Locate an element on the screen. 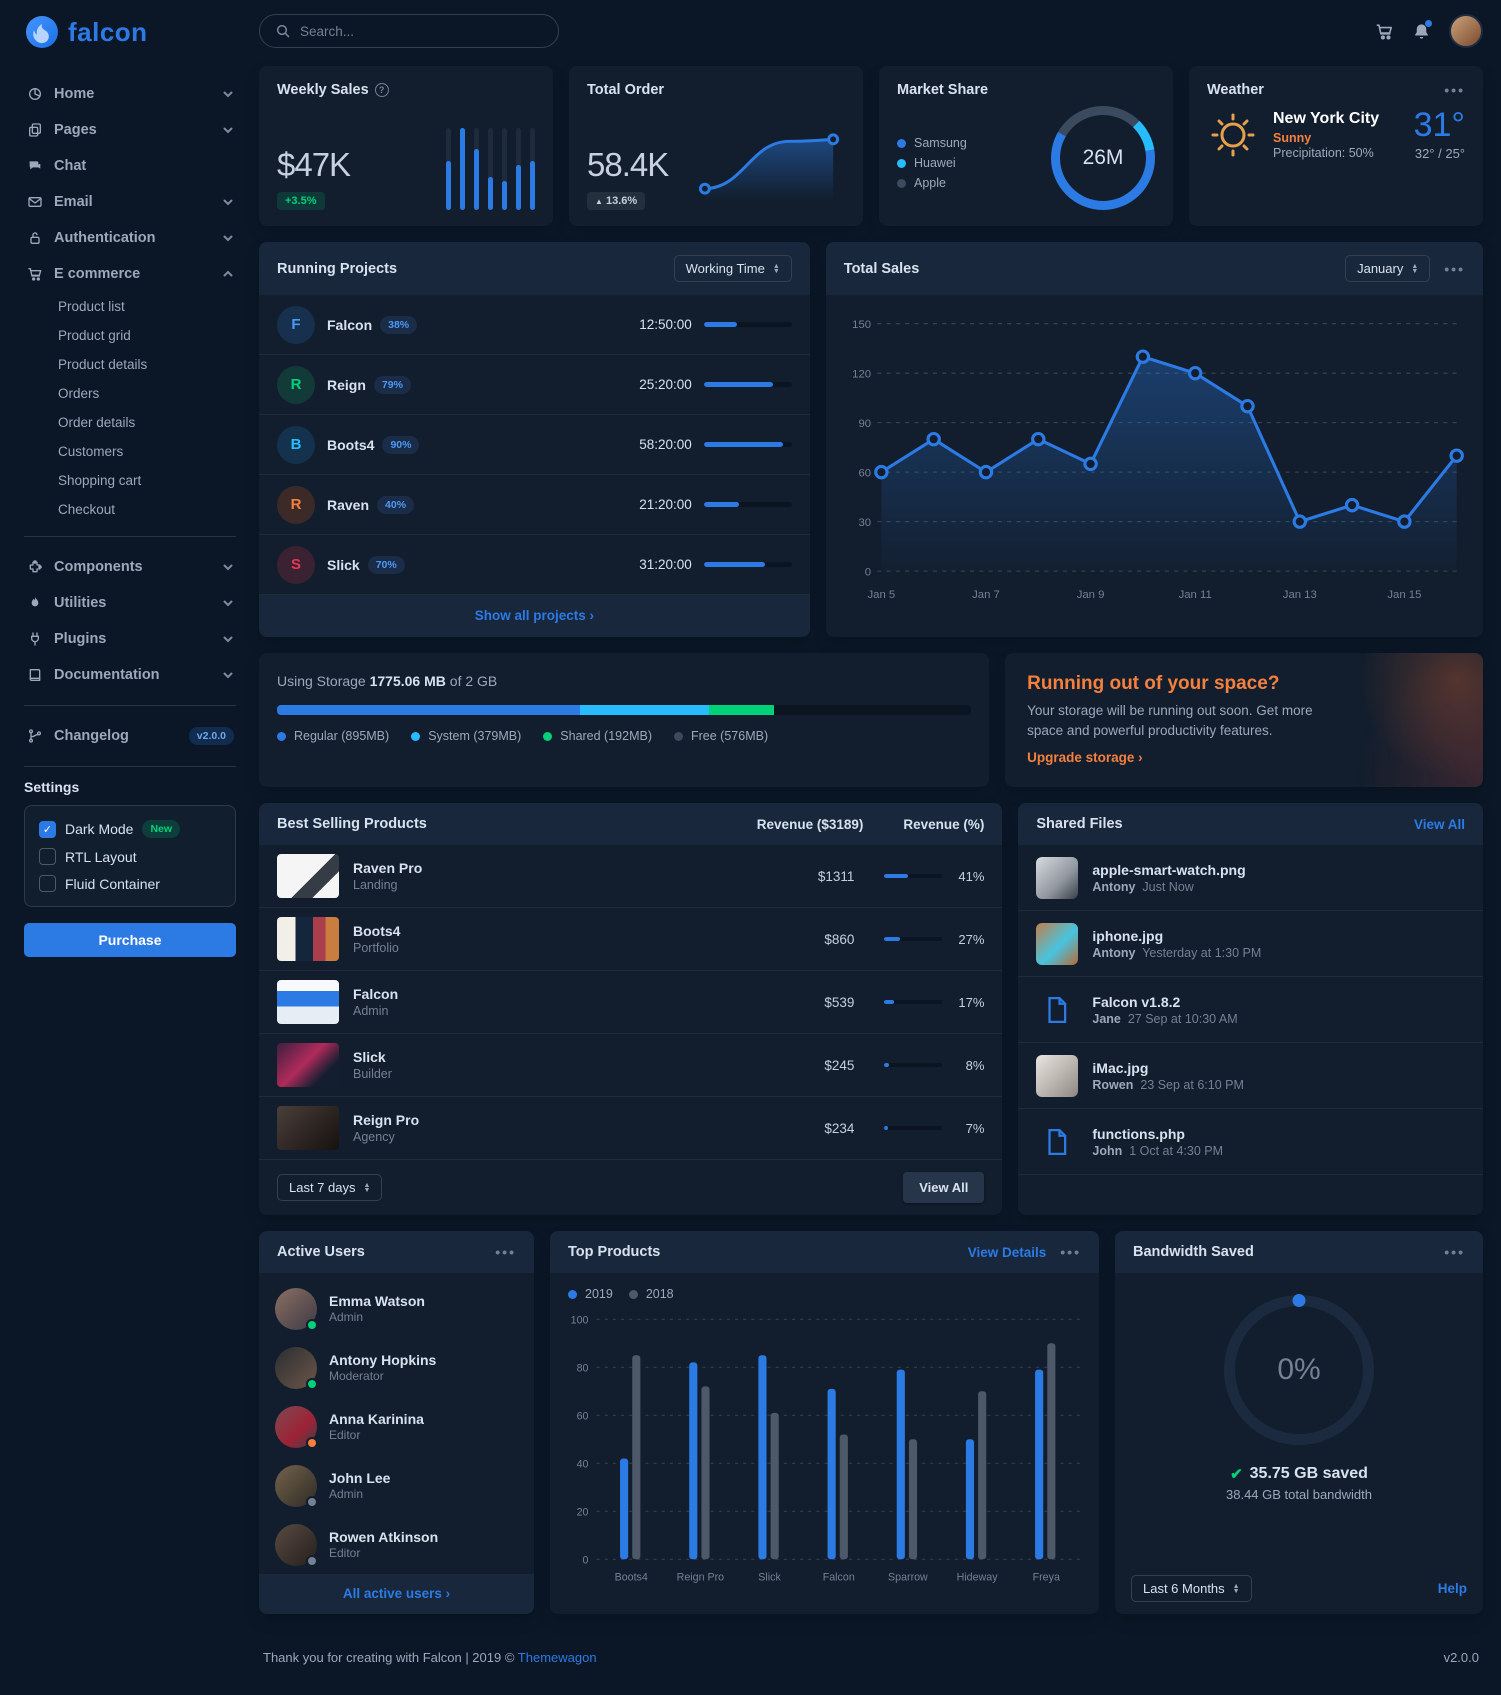  sidebar-subitem-shopping-cart: Shopping cart is located at coordinates (100, 480).